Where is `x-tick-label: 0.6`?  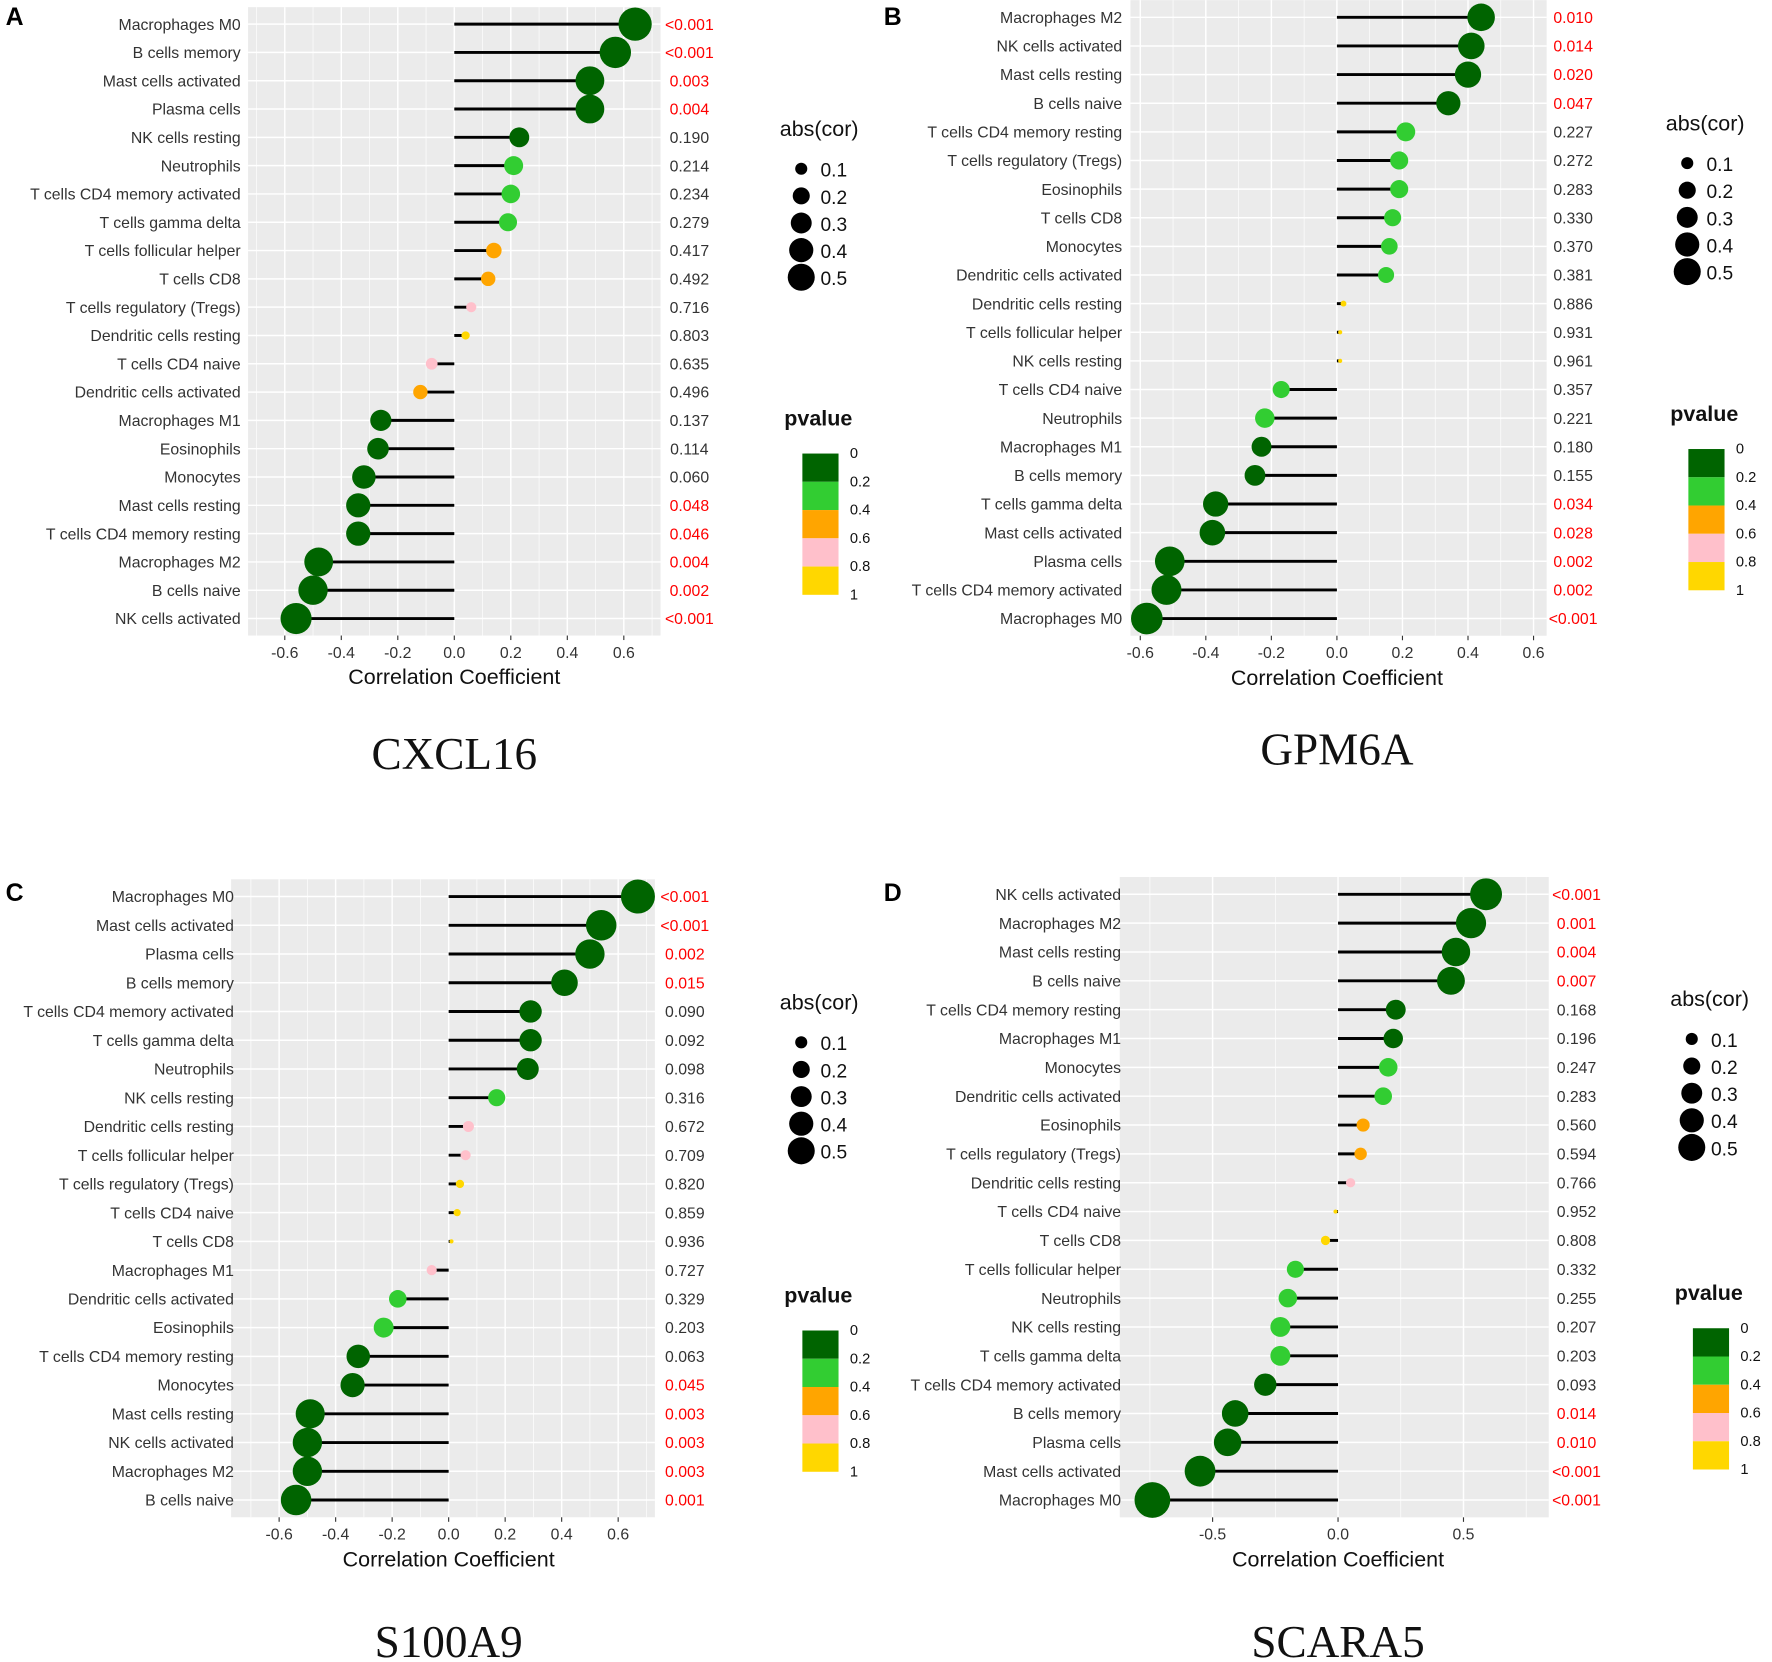
x-tick-label: 0.6 is located at coordinates (618, 1535).